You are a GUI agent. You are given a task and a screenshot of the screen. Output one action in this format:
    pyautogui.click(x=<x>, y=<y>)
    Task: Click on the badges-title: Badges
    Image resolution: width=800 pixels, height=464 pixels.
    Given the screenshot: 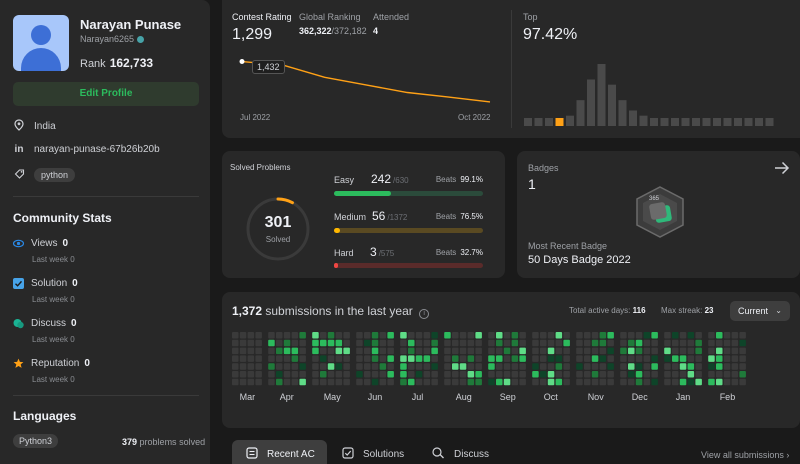 What is the action you would take?
    pyautogui.click(x=543, y=168)
    